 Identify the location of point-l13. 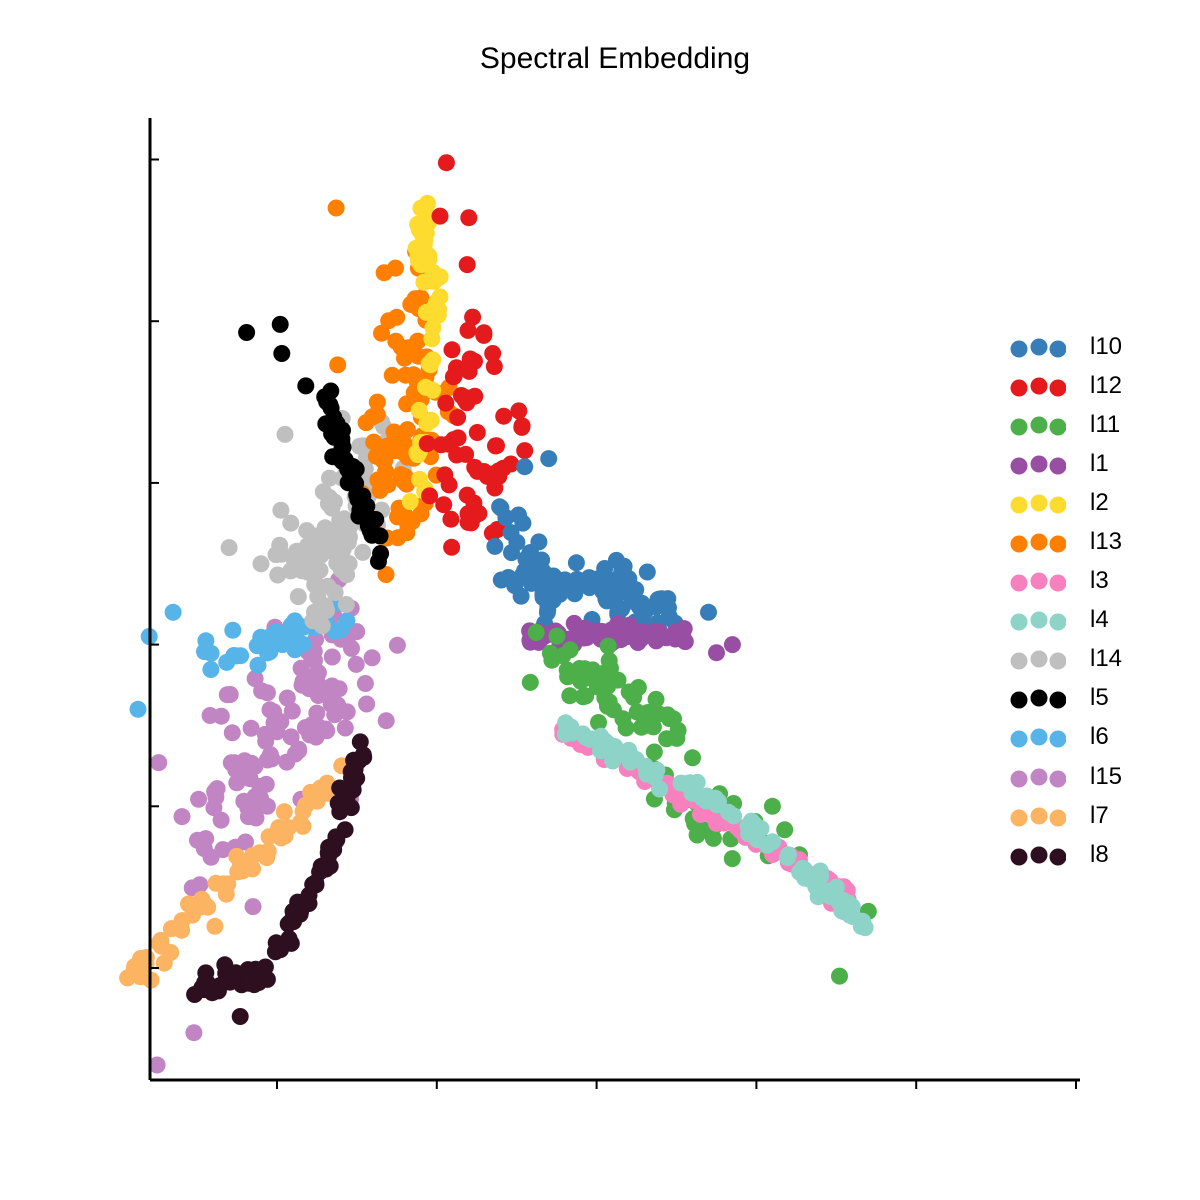
(338, 365).